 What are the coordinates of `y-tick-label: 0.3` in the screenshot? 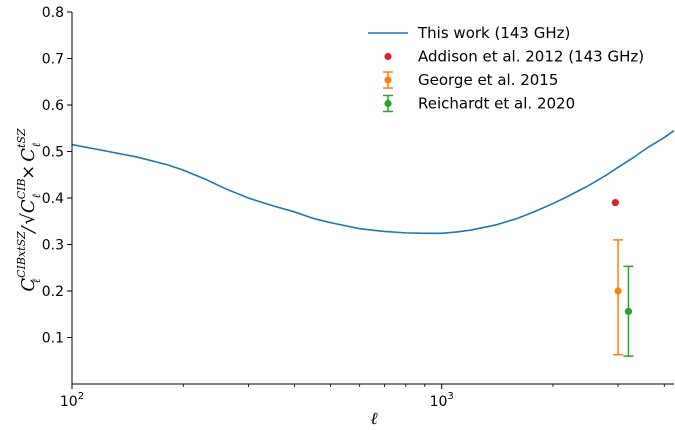 It's located at (53, 246).